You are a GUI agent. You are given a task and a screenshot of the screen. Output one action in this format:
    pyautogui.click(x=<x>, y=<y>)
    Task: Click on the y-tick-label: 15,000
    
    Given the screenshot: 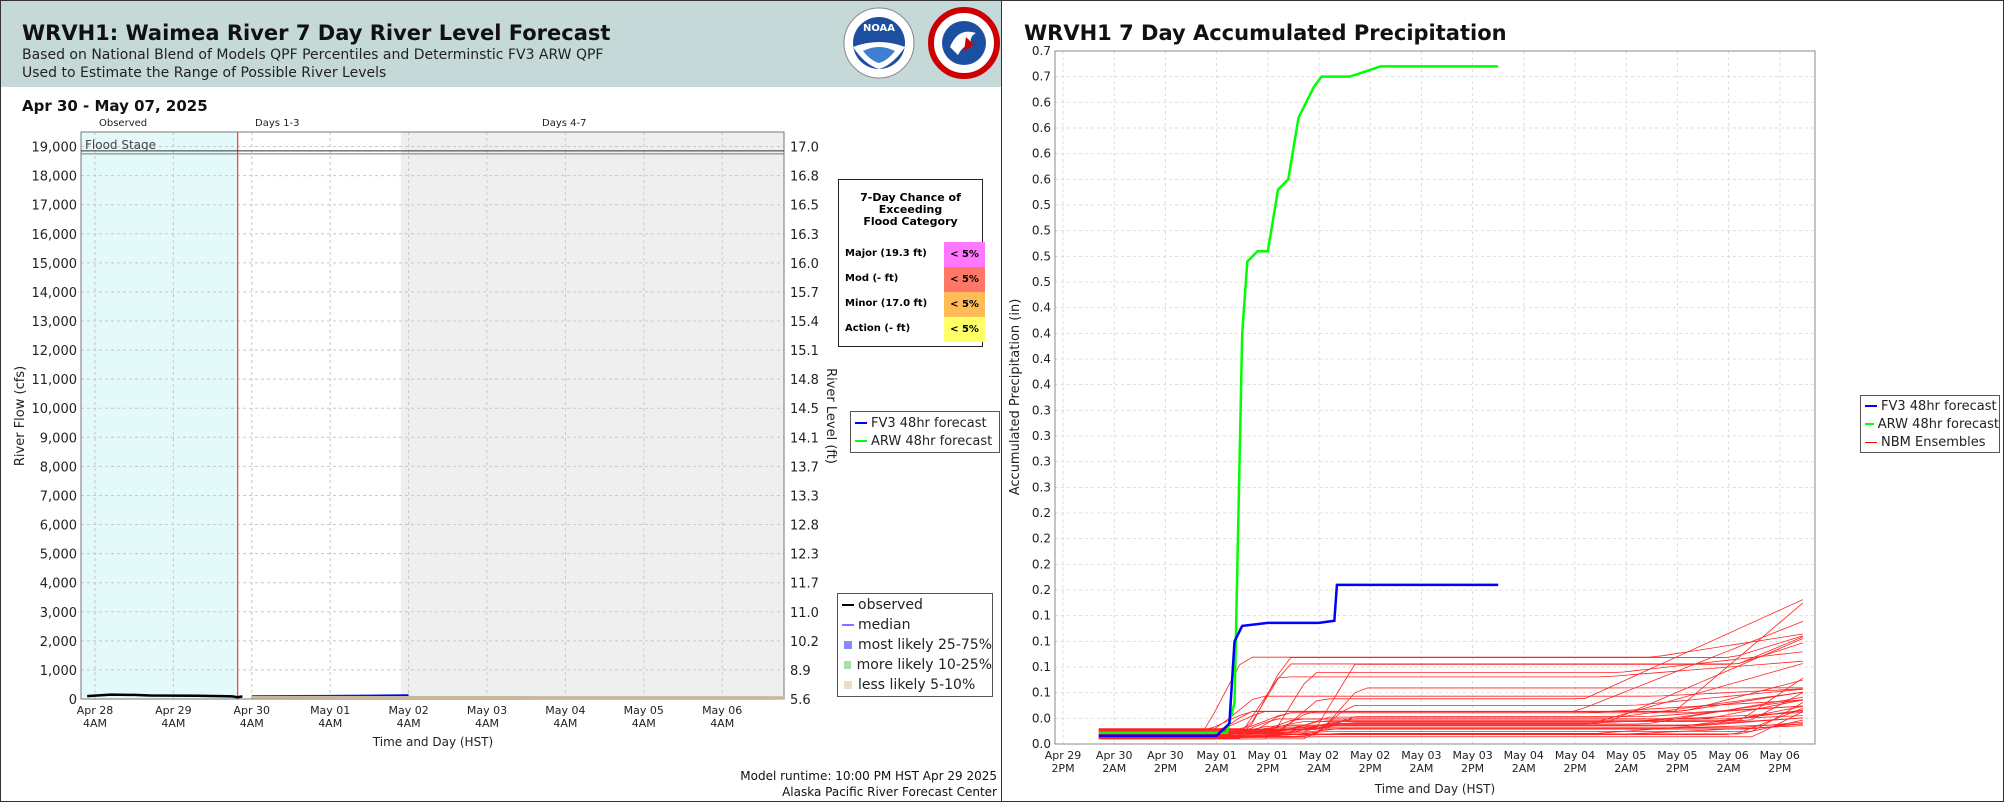 What is the action you would take?
    pyautogui.click(x=55, y=264)
    